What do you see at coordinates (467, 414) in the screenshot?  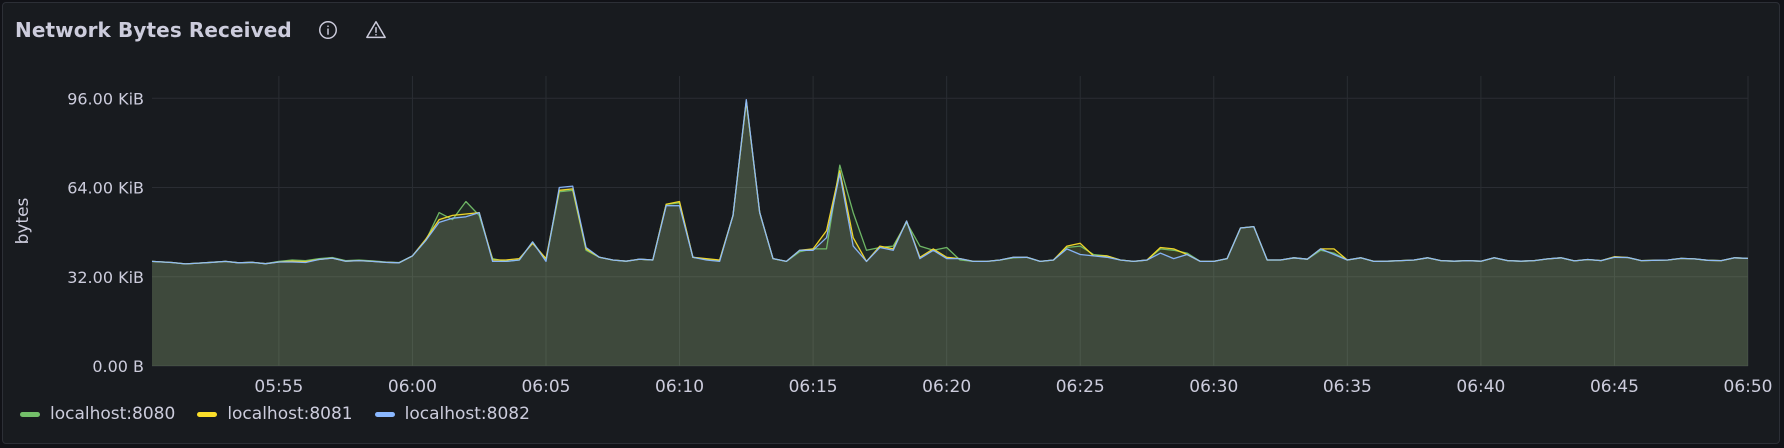 I see `legend-label-8082: localhost:8082` at bounding box center [467, 414].